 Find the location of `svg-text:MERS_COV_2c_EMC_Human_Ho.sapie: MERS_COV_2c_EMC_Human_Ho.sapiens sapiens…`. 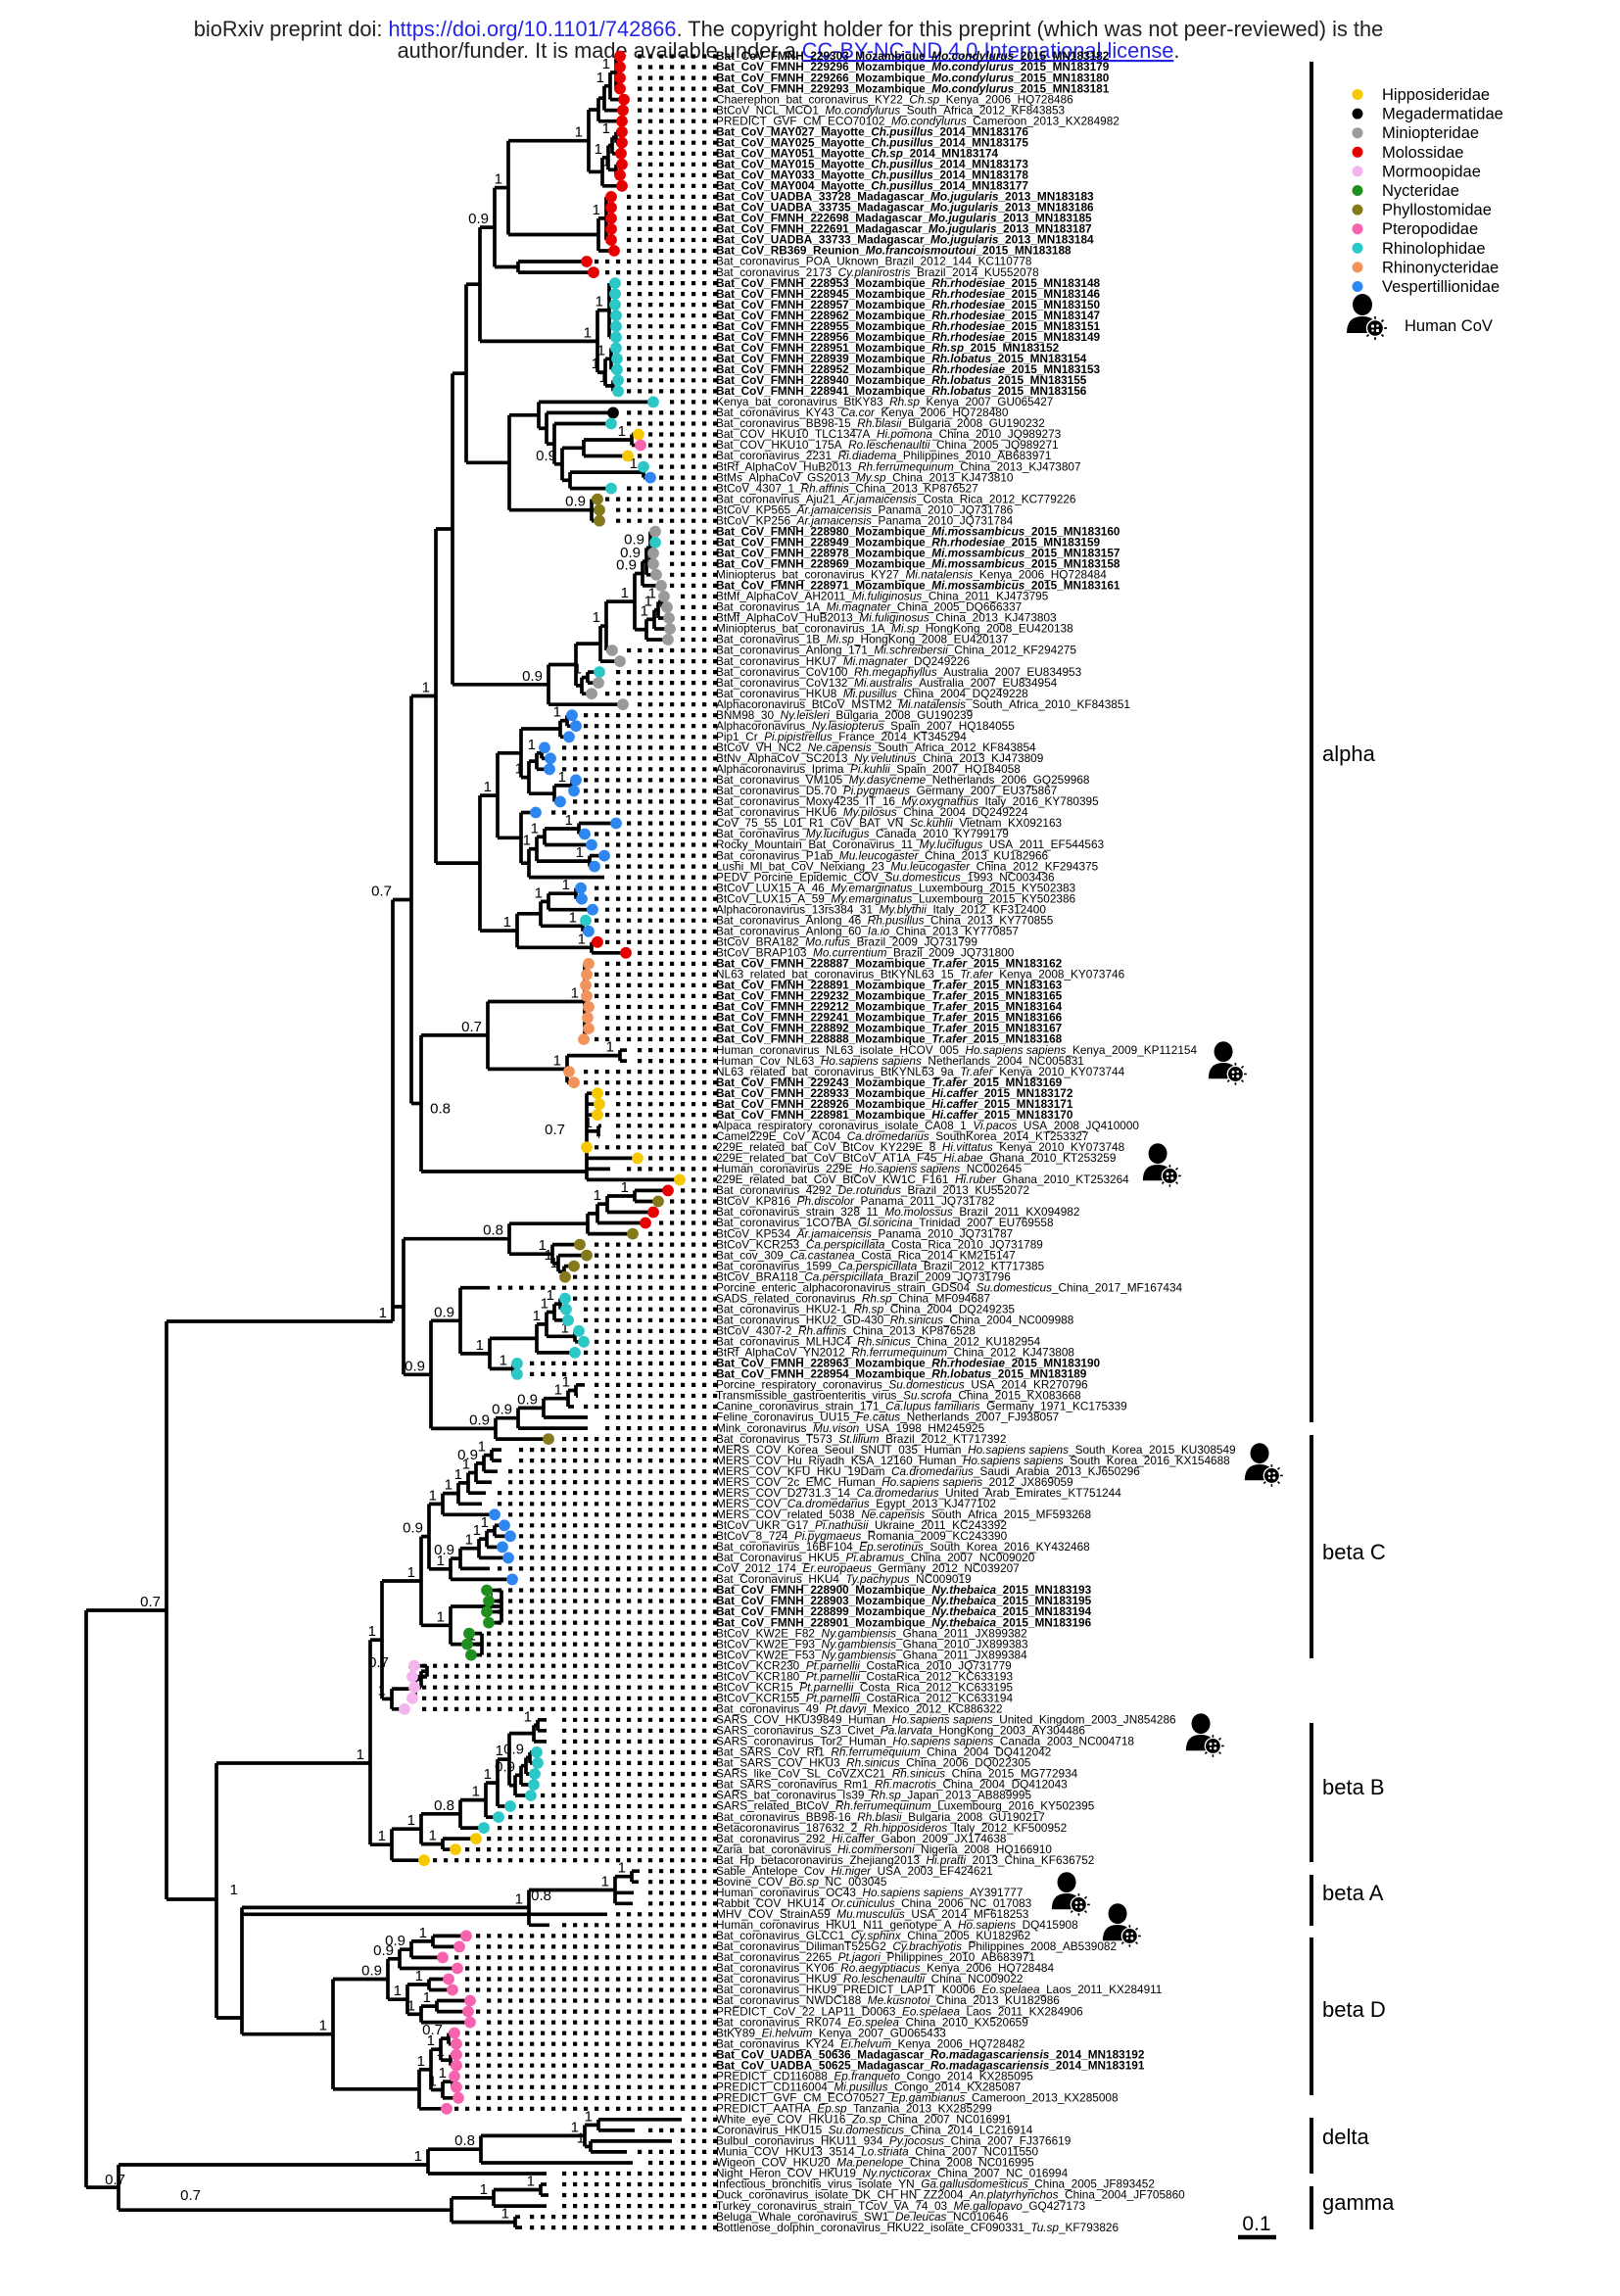

svg-text:MERS_COV_2c_EMC_Human_Ho.sapie: MERS_COV_2c_EMC_Human_Ho.sapiens sapiens… is located at coordinates (894, 1482).